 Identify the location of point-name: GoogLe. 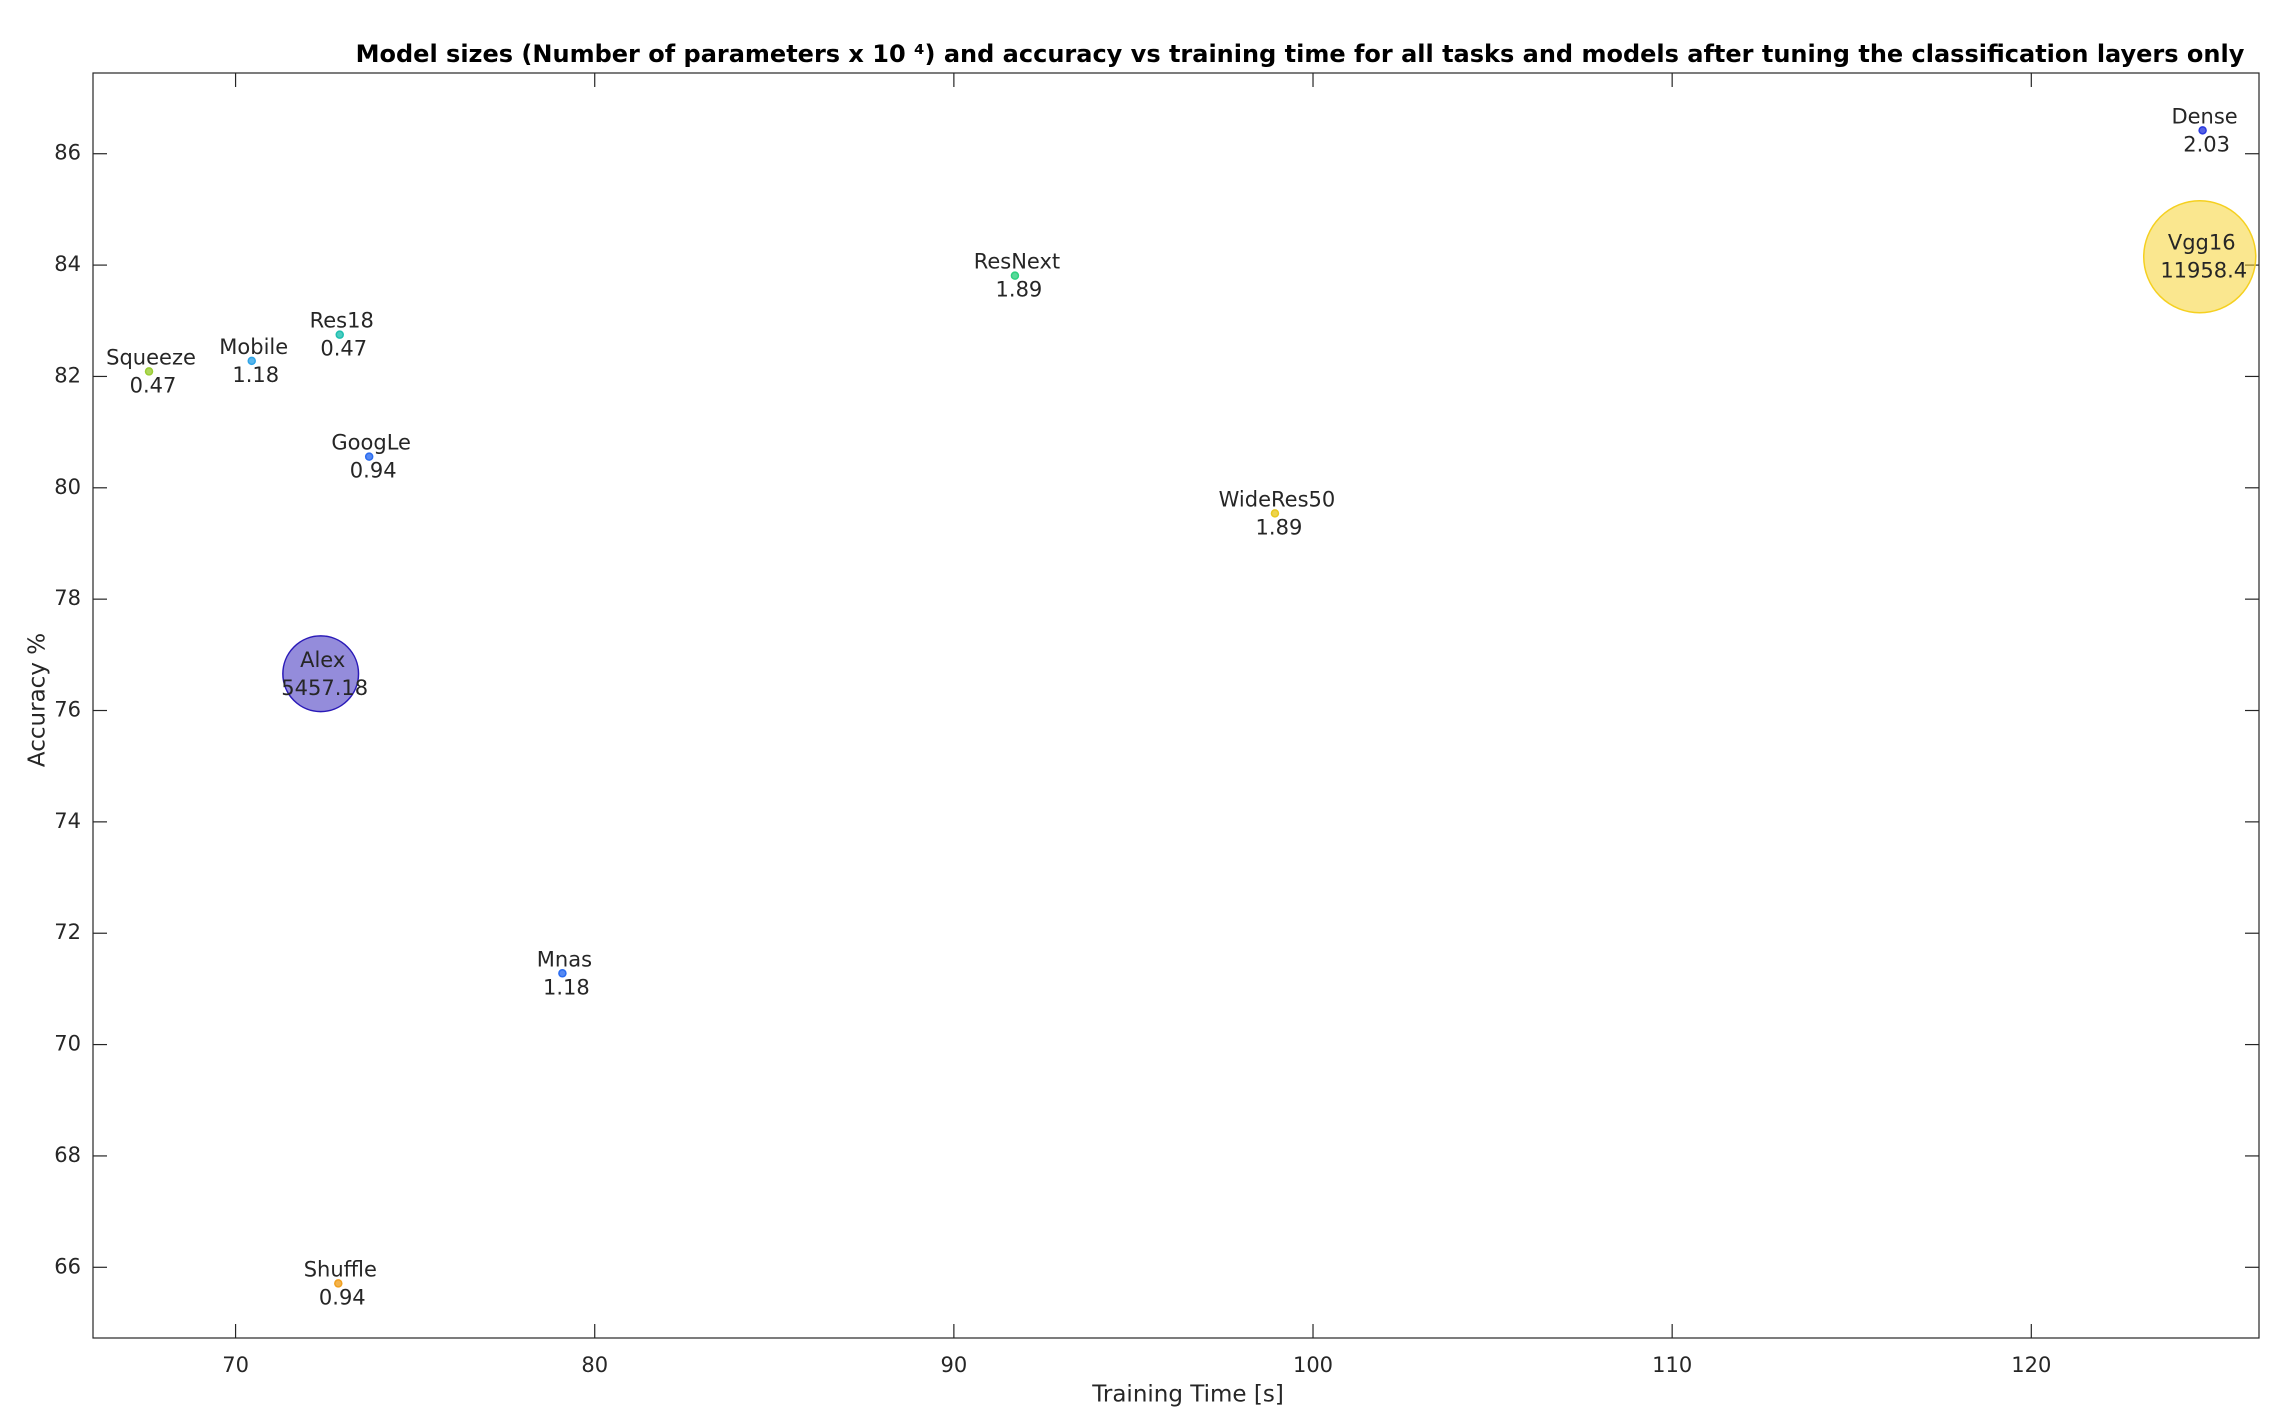
(371, 443).